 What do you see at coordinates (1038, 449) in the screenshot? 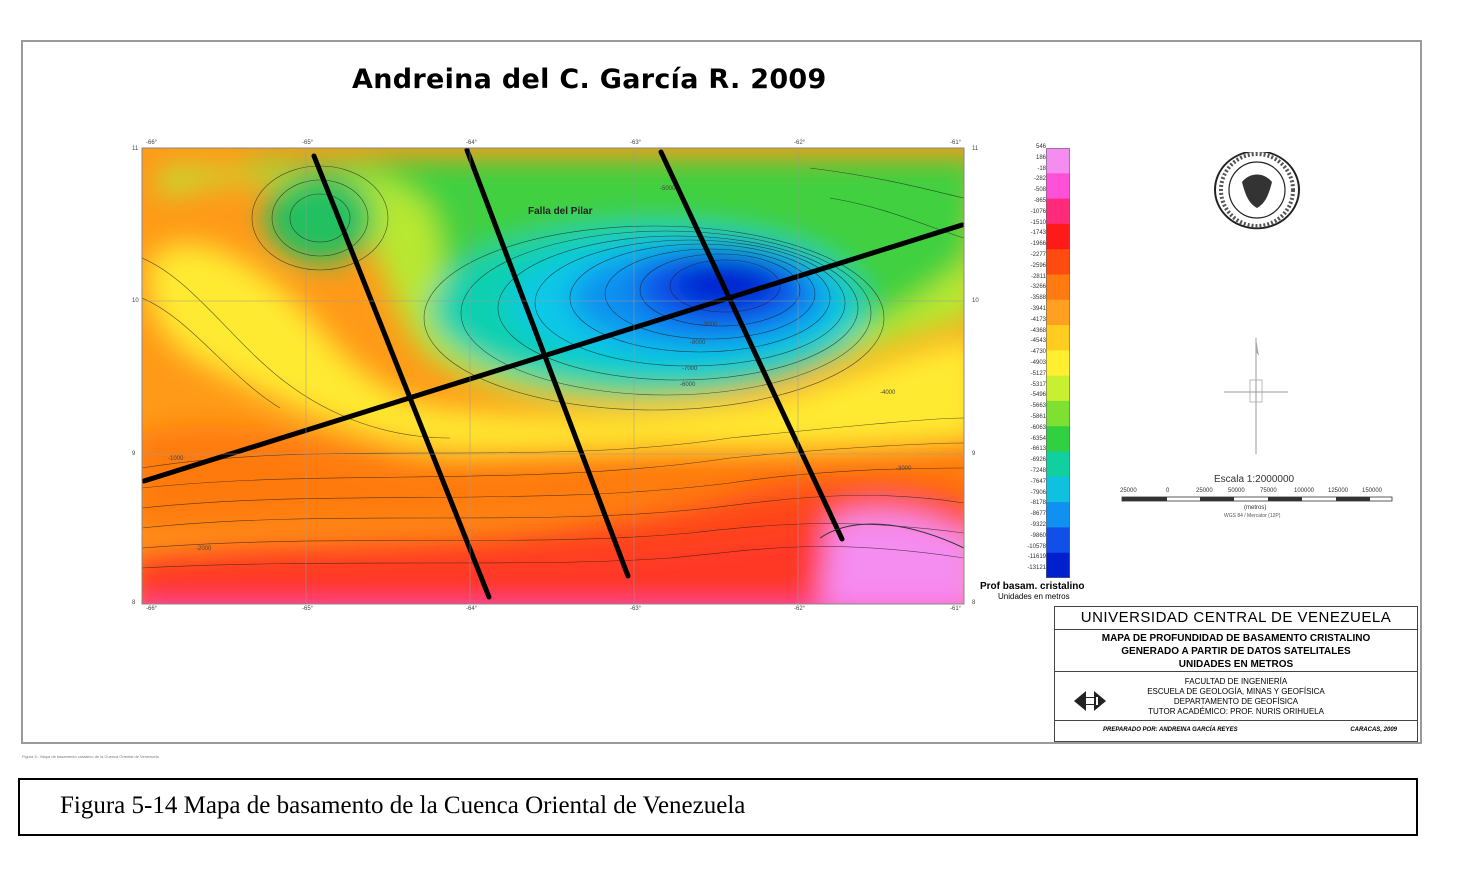
I see `colorbar-tick-label: -6613` at bounding box center [1038, 449].